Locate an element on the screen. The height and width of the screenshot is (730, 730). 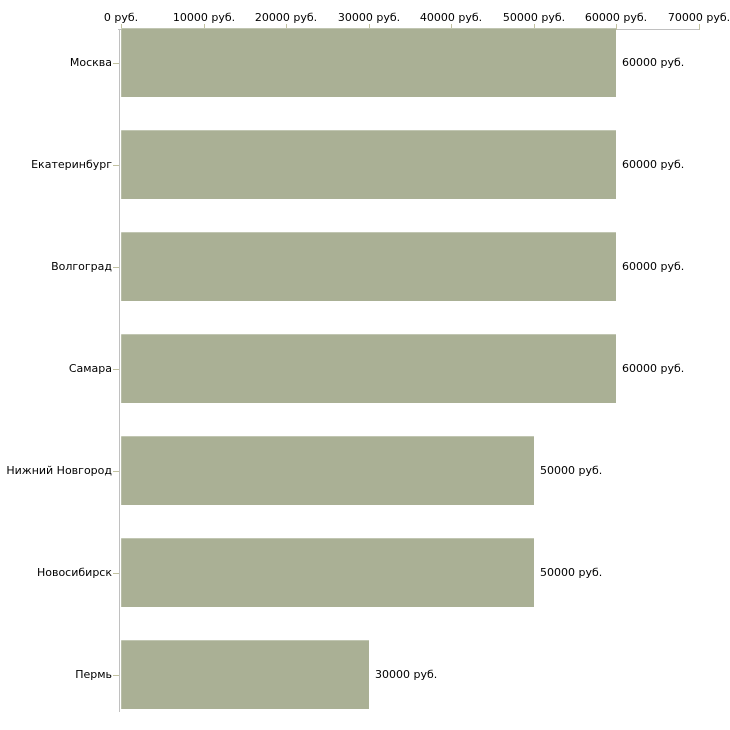
y-axis-line is located at coordinates (119, 370).